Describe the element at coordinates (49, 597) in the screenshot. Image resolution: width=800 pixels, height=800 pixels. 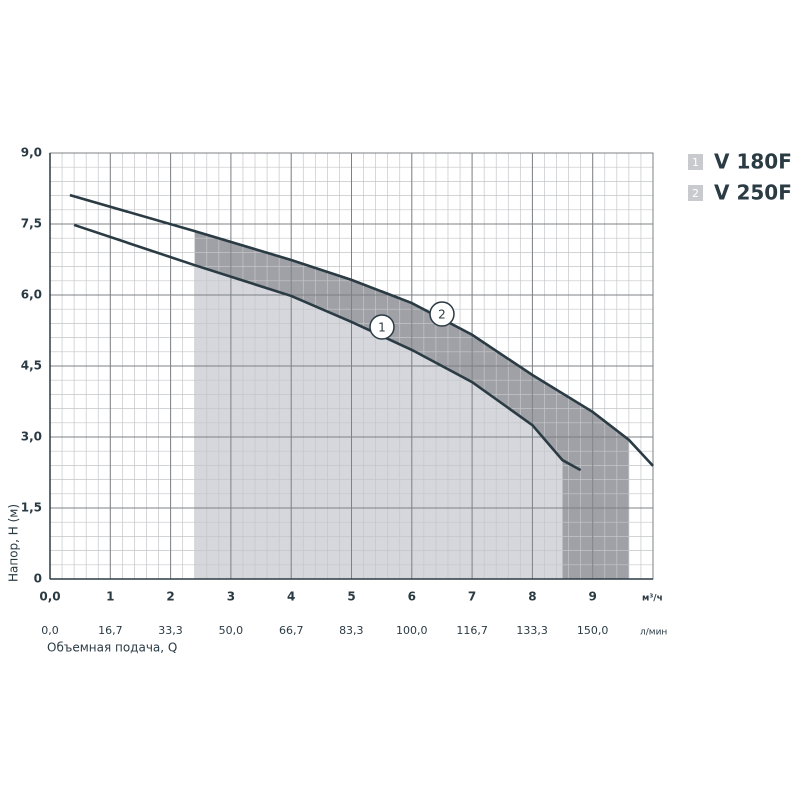
I see `x-tick-label: 0,0` at that location.